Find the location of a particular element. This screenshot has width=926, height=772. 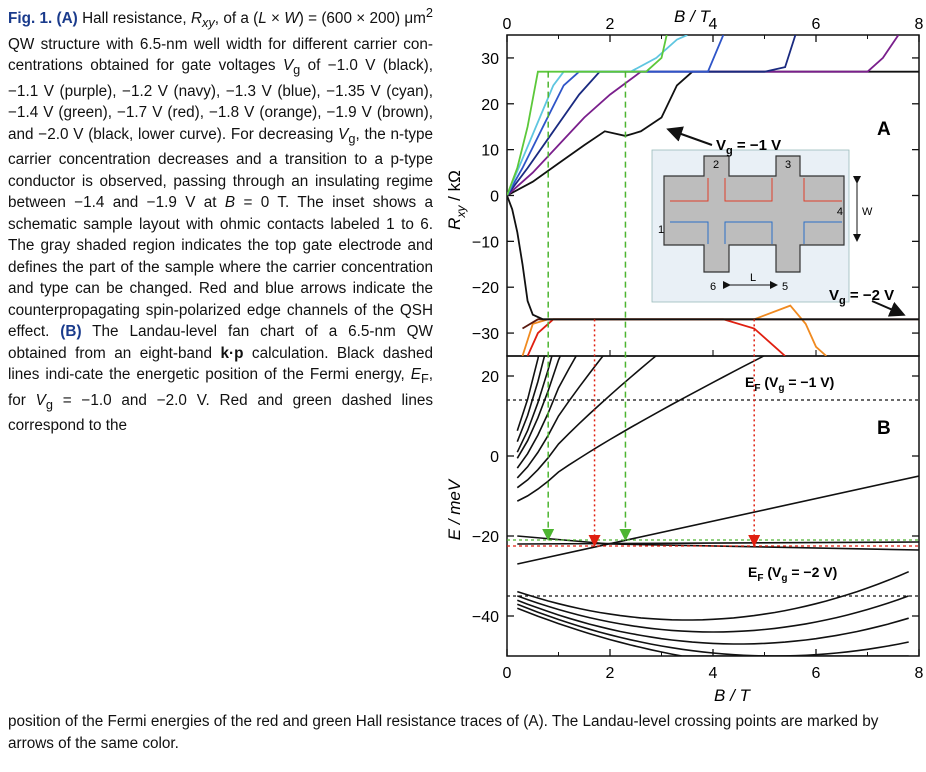

bottom-axis-label: B / T is located at coordinates (733, 695).